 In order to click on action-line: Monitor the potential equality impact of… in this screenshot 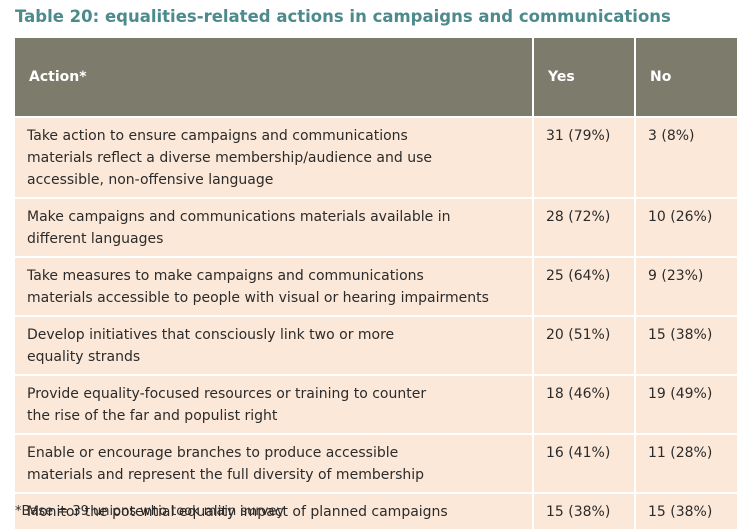, I will do `click(237, 512)`.